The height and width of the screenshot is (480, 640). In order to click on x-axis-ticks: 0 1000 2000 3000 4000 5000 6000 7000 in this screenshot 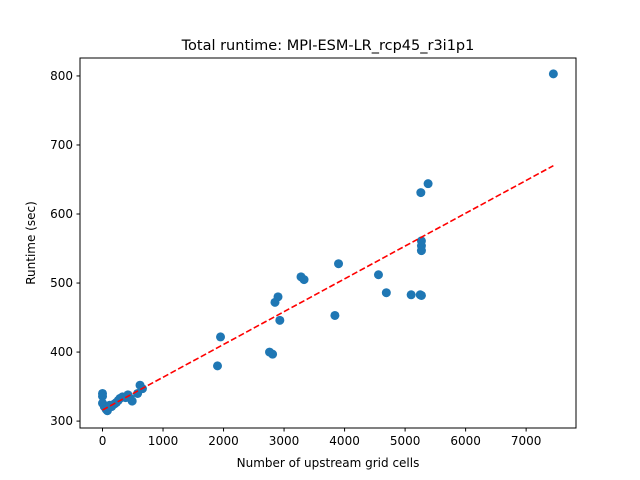, I will do `click(320, 438)`.